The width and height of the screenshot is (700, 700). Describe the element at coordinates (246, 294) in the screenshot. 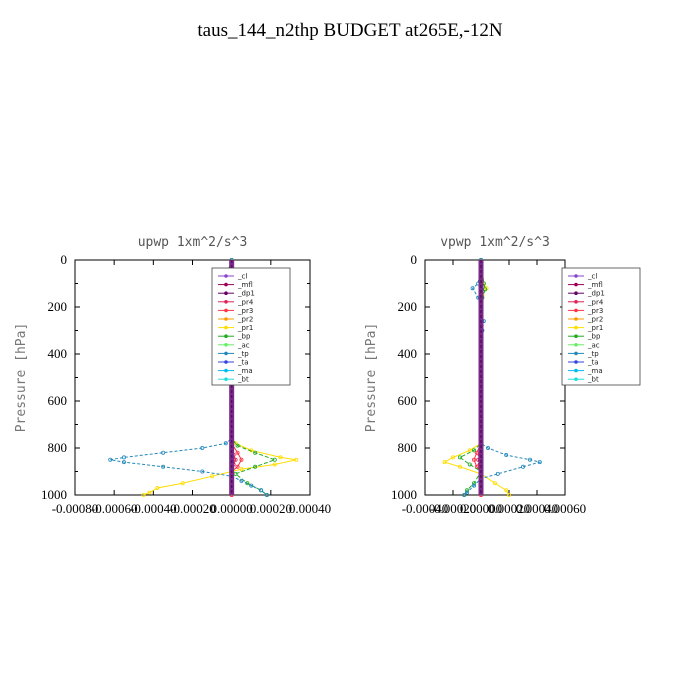

I see `legend-label: _dp1` at that location.